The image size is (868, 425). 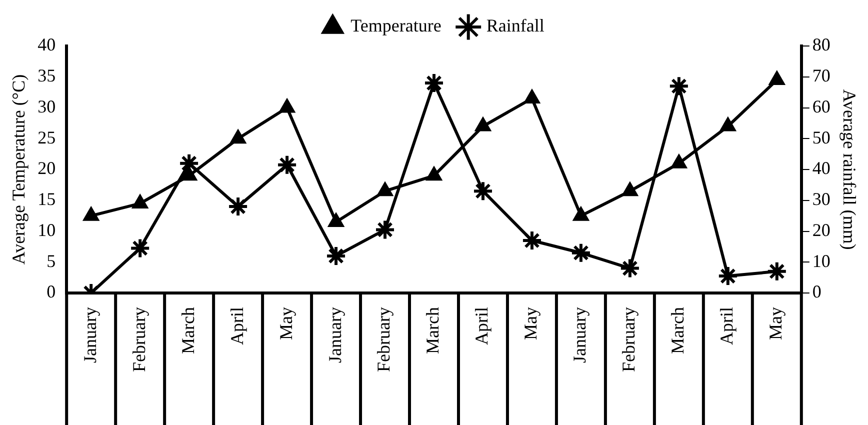 I want to click on y2-tick-label: 20, so click(x=821, y=230).